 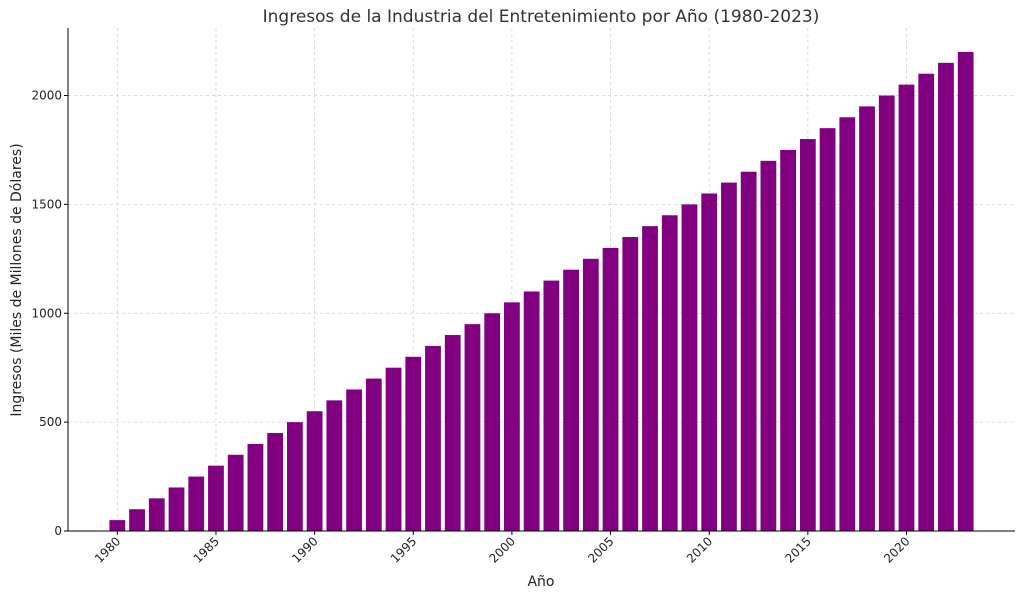 I want to click on bar-1981, so click(x=137, y=520).